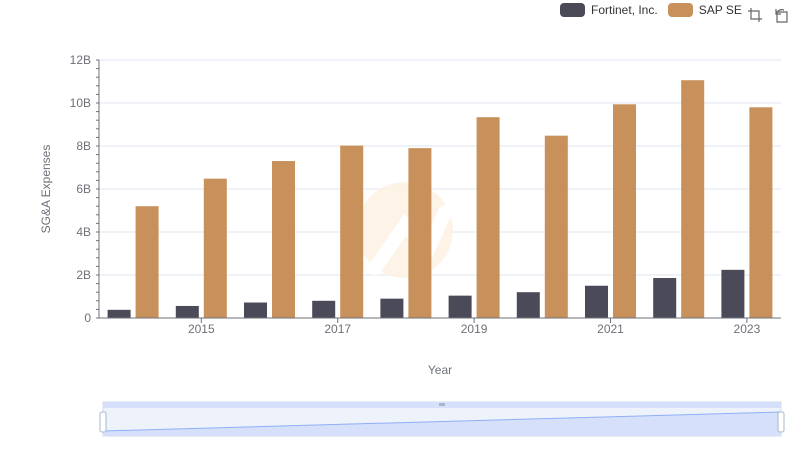  I want to click on bar-fortinet-2020, so click(528, 305).